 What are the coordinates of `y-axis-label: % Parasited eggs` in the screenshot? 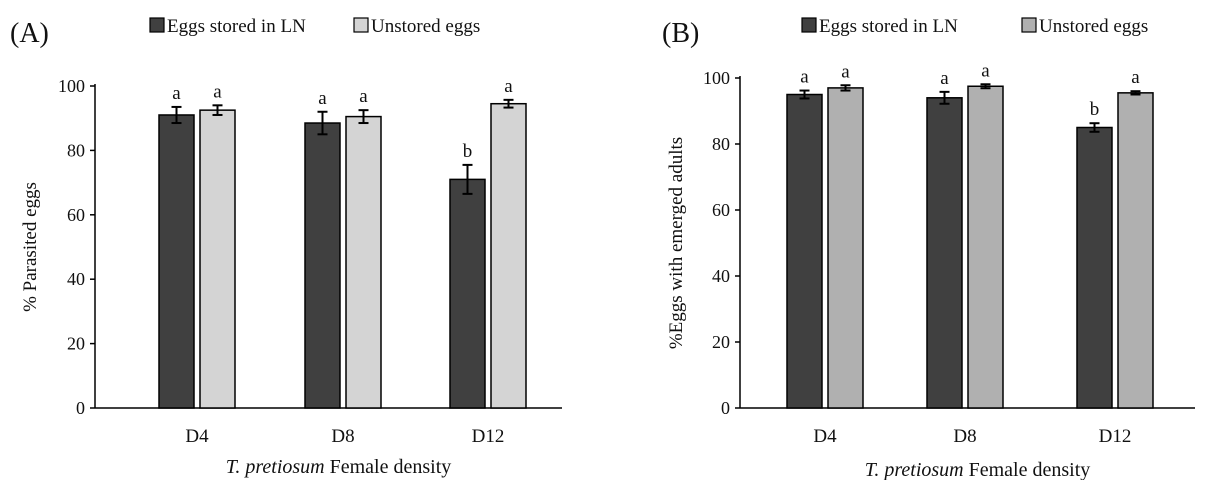 It's located at (30, 247).